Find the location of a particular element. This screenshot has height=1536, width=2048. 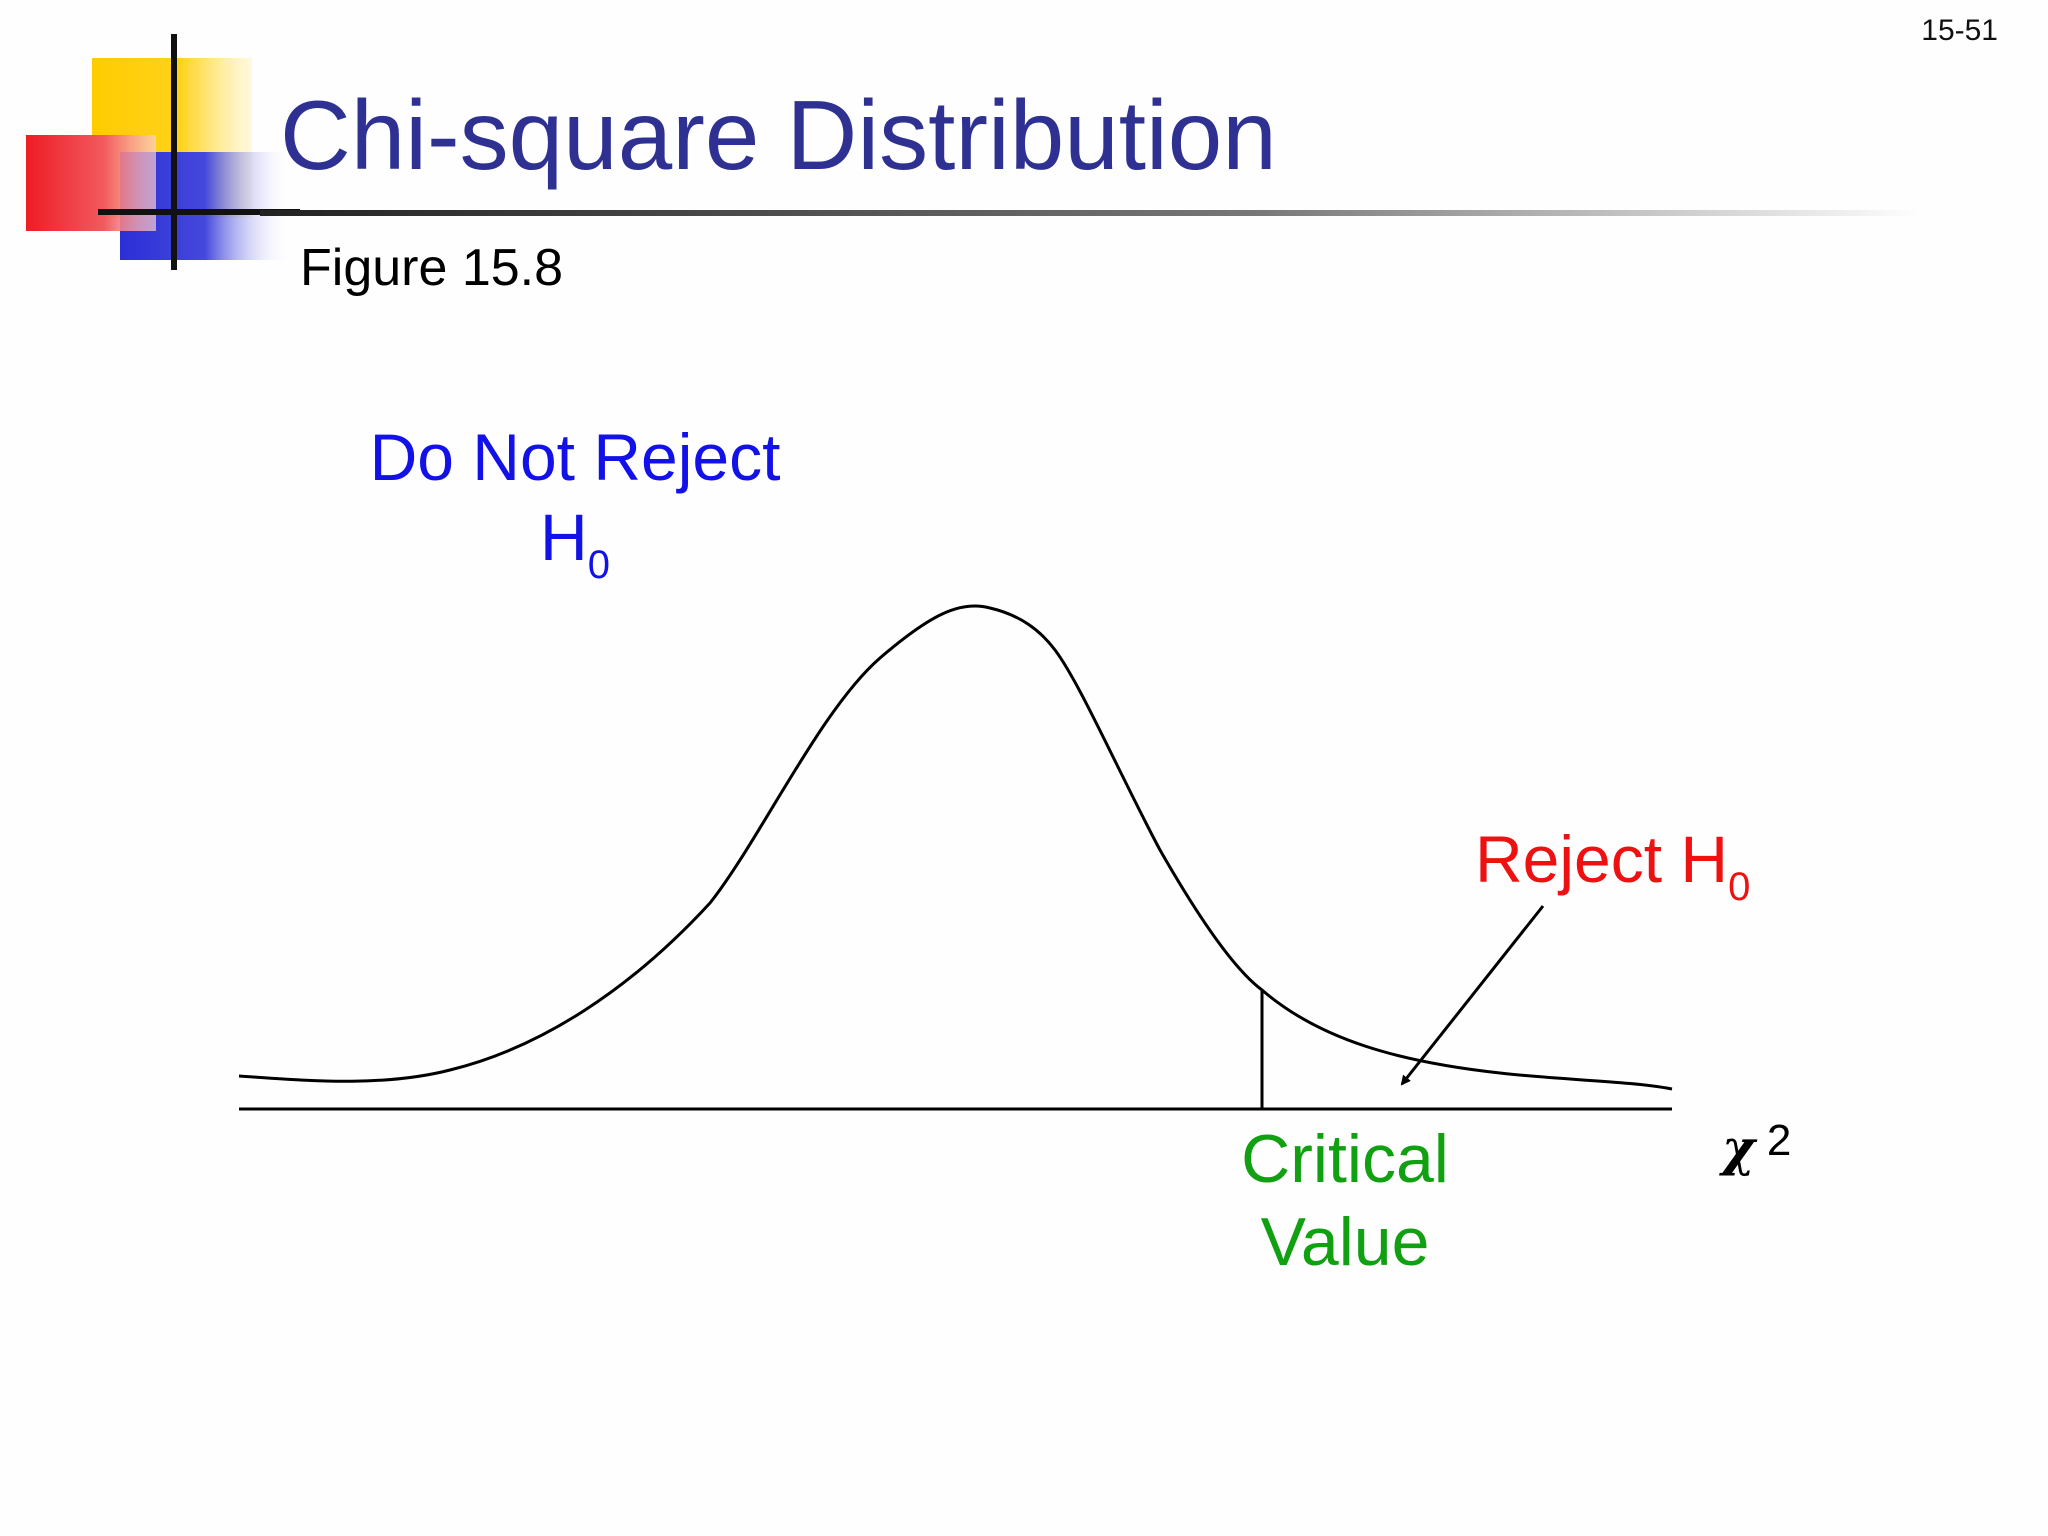

title-underline is located at coordinates (1090, 213).